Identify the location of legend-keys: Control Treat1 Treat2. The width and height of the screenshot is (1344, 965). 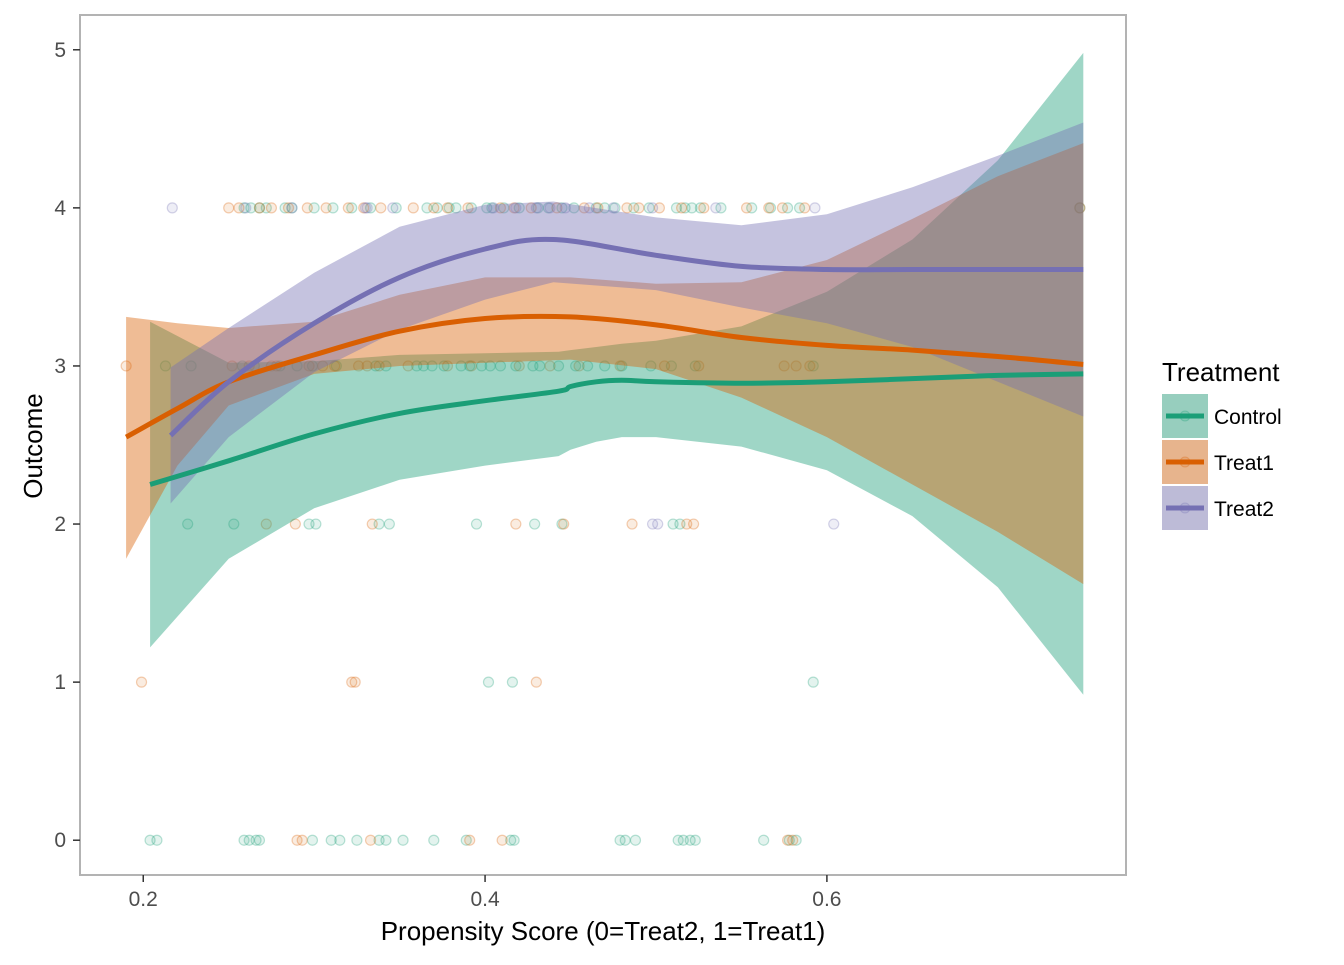
(1222, 462).